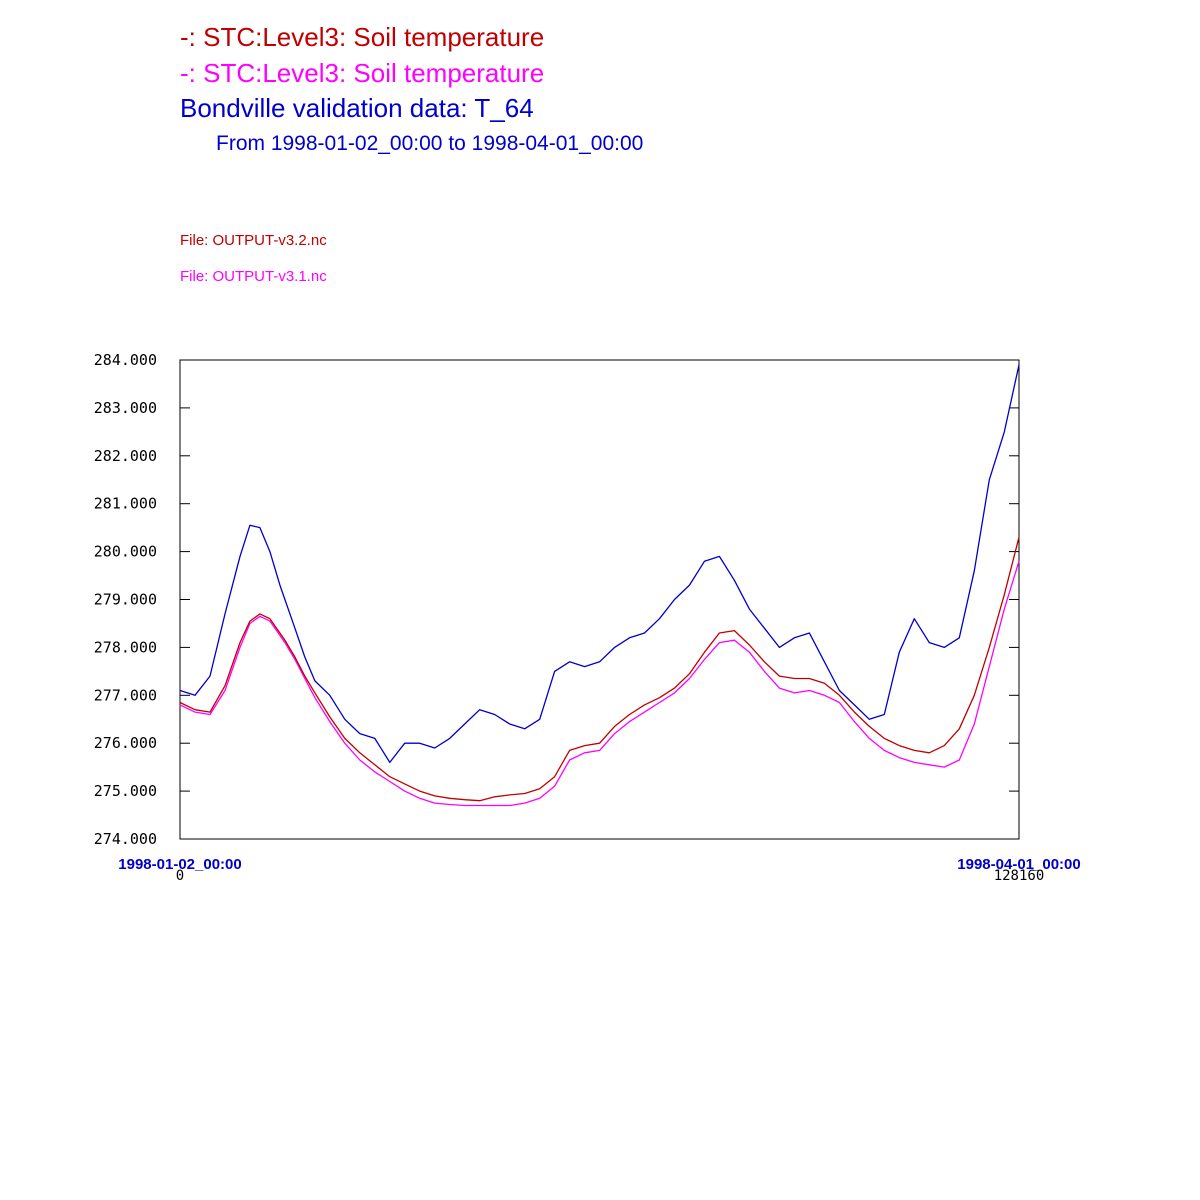 Image resolution: width=1200 pixels, height=1200 pixels. I want to click on title-line-v32-text: -: STC:Level3: Soil temperature, so click(362, 37).